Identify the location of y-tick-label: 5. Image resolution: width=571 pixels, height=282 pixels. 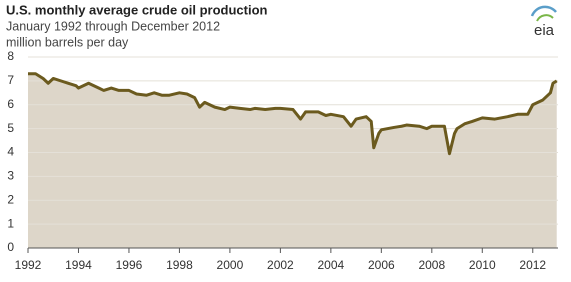
(10, 128).